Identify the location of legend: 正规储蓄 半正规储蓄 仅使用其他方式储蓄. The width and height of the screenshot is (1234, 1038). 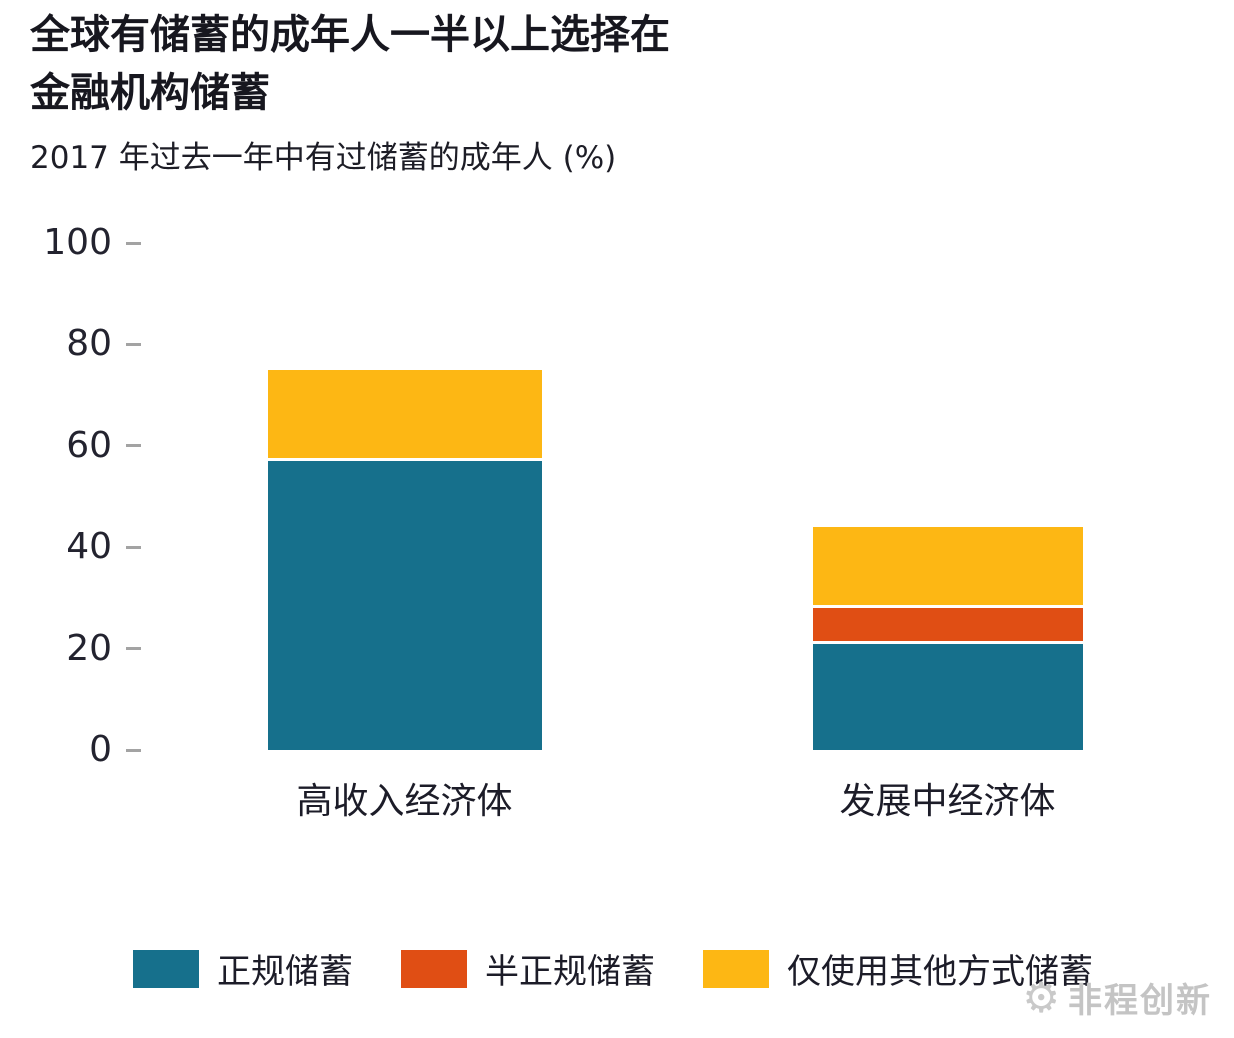
(613, 968).